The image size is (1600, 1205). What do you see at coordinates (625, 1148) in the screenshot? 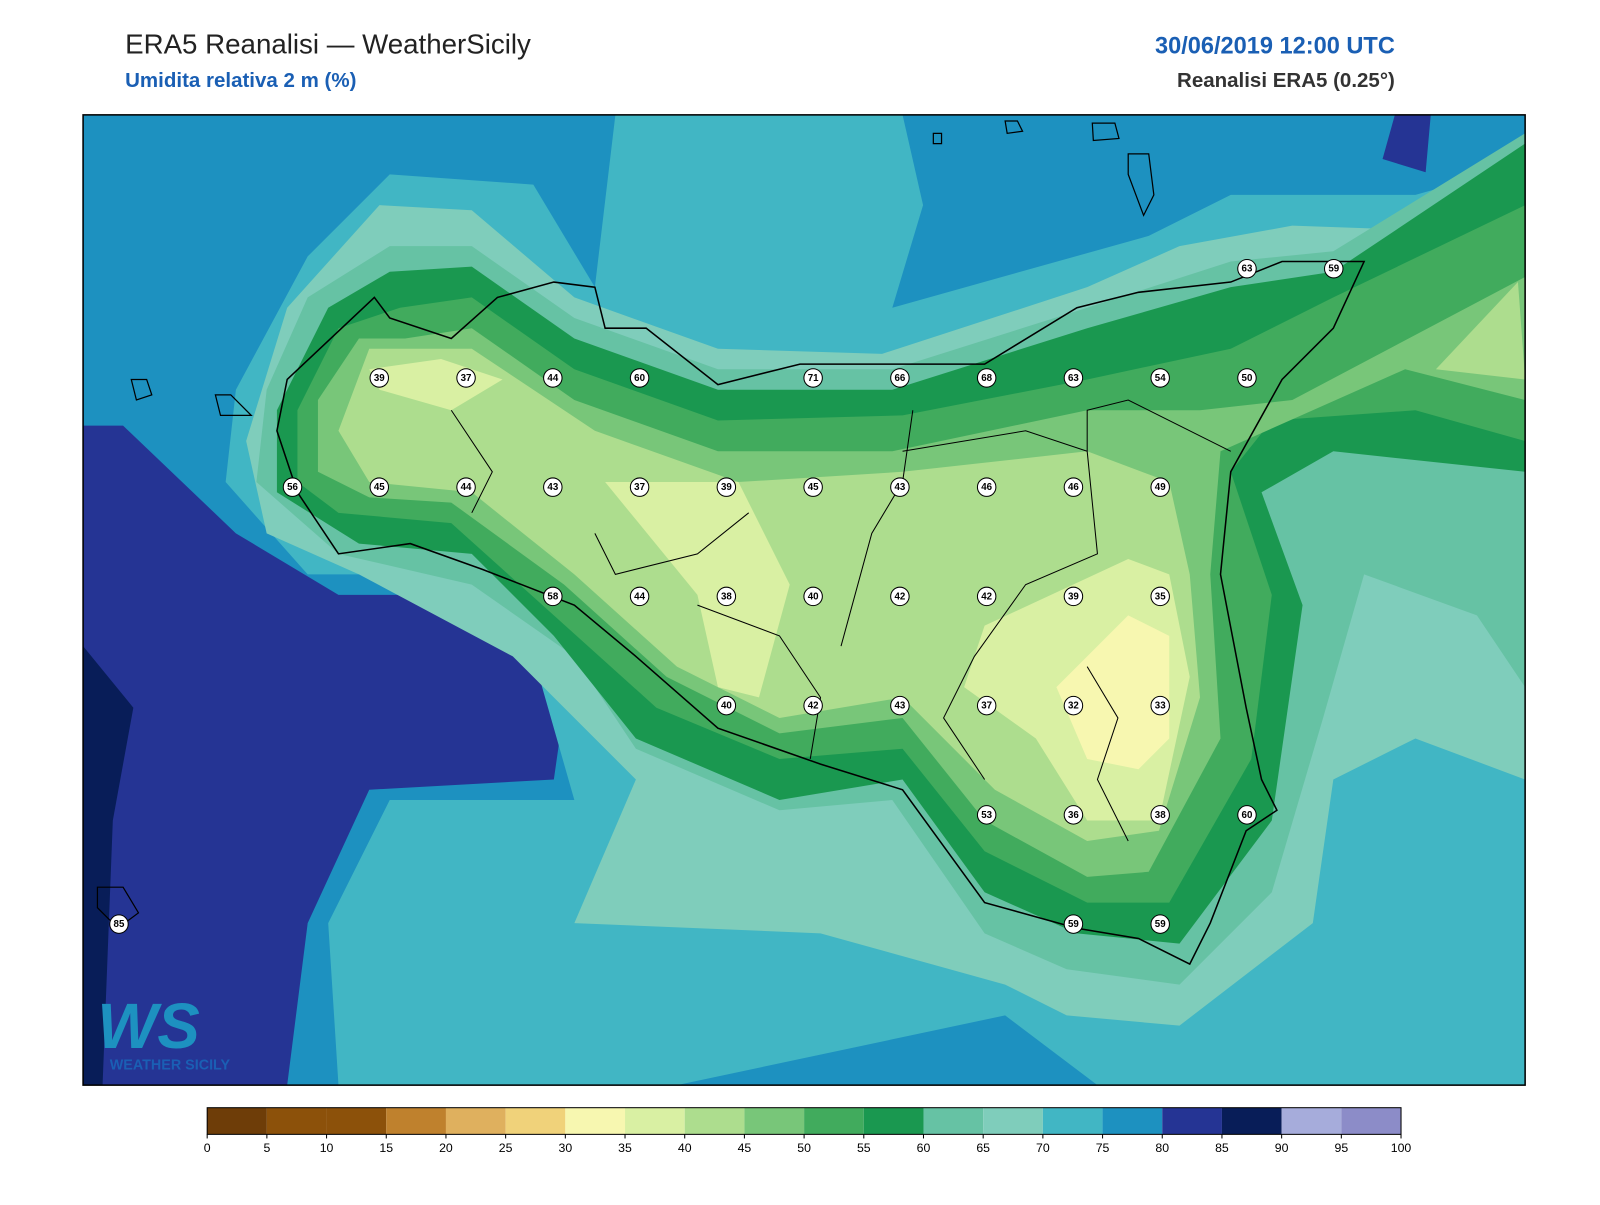
I see `colorbar-tick-label: 35` at bounding box center [625, 1148].